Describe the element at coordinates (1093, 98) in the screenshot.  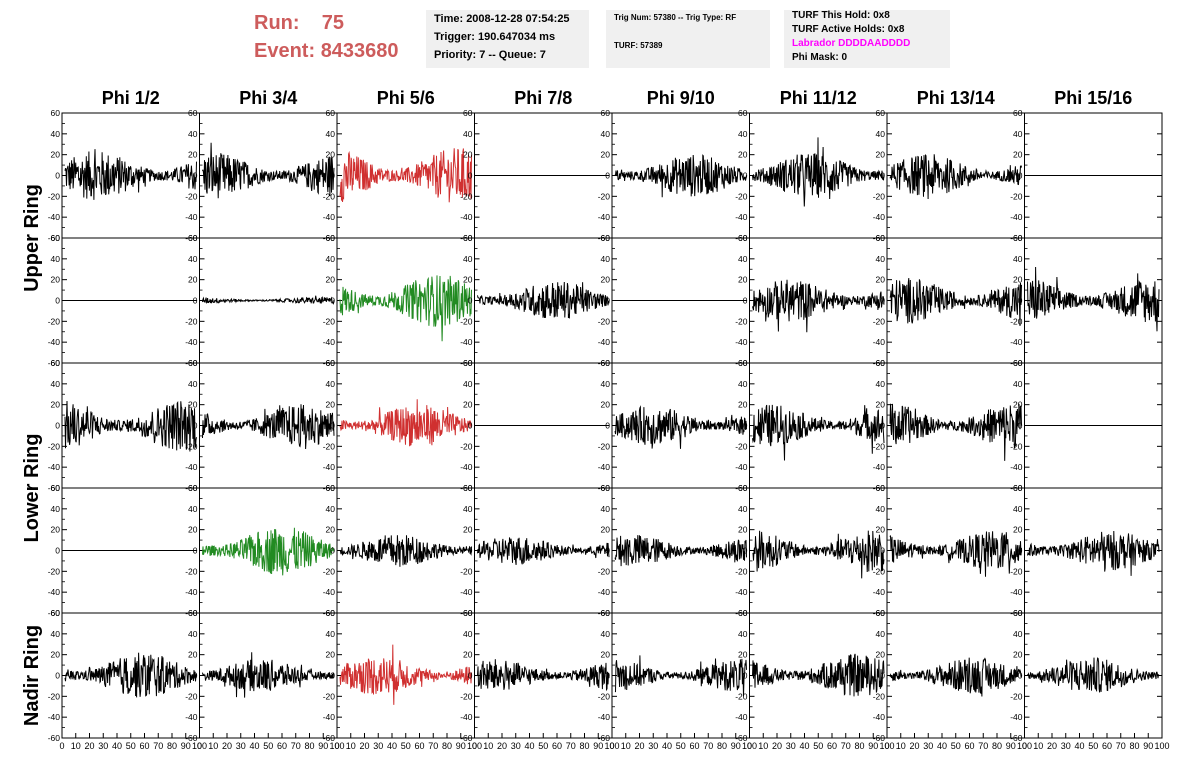
I see `column-title: Phi 15/16` at that location.